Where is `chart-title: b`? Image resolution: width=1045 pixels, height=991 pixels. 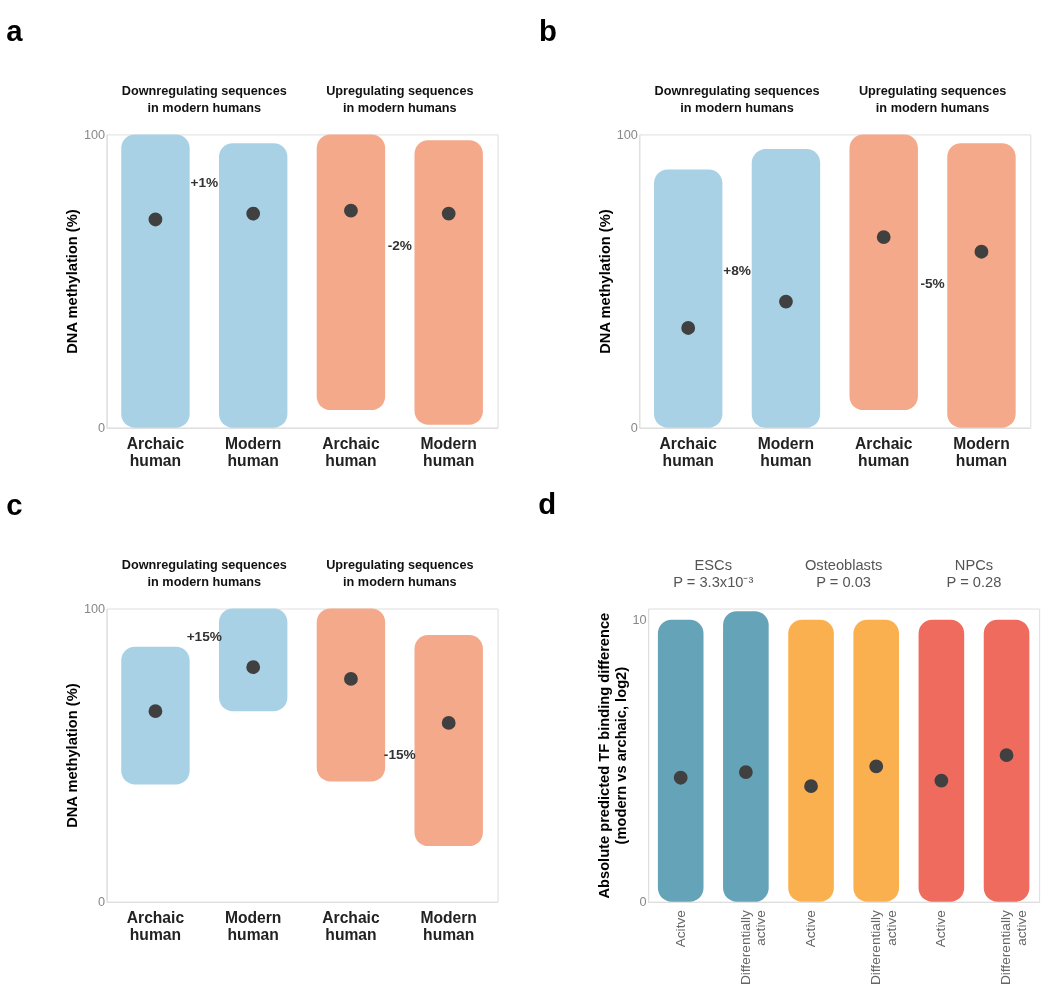 chart-title: b is located at coordinates (547, 30).